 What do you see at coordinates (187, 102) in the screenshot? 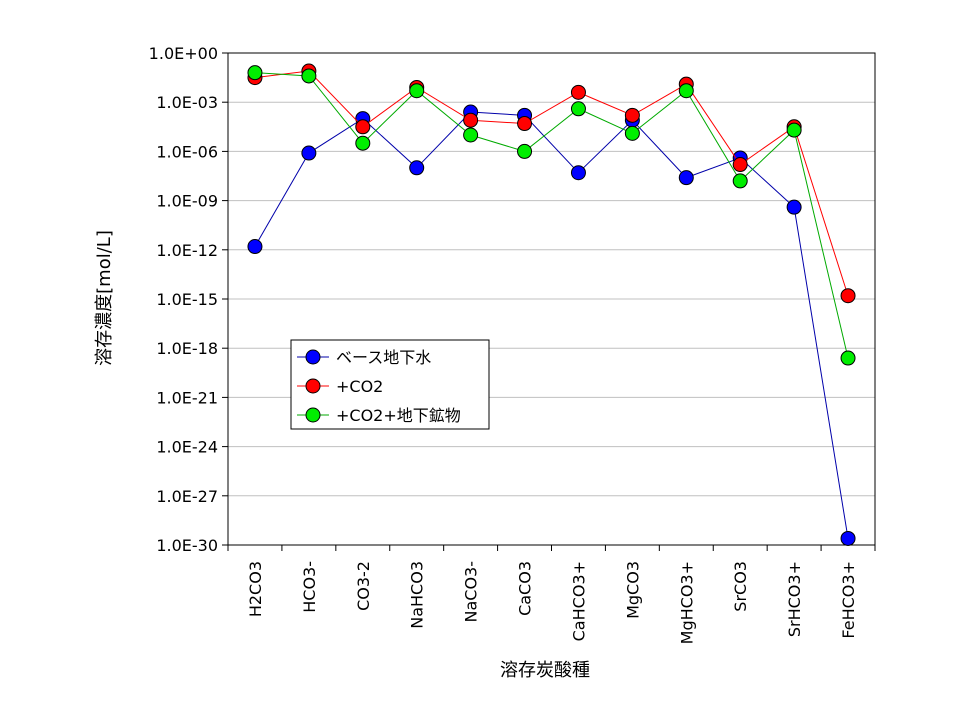
I see `y-tick-label: 1.0E-03` at bounding box center [187, 102].